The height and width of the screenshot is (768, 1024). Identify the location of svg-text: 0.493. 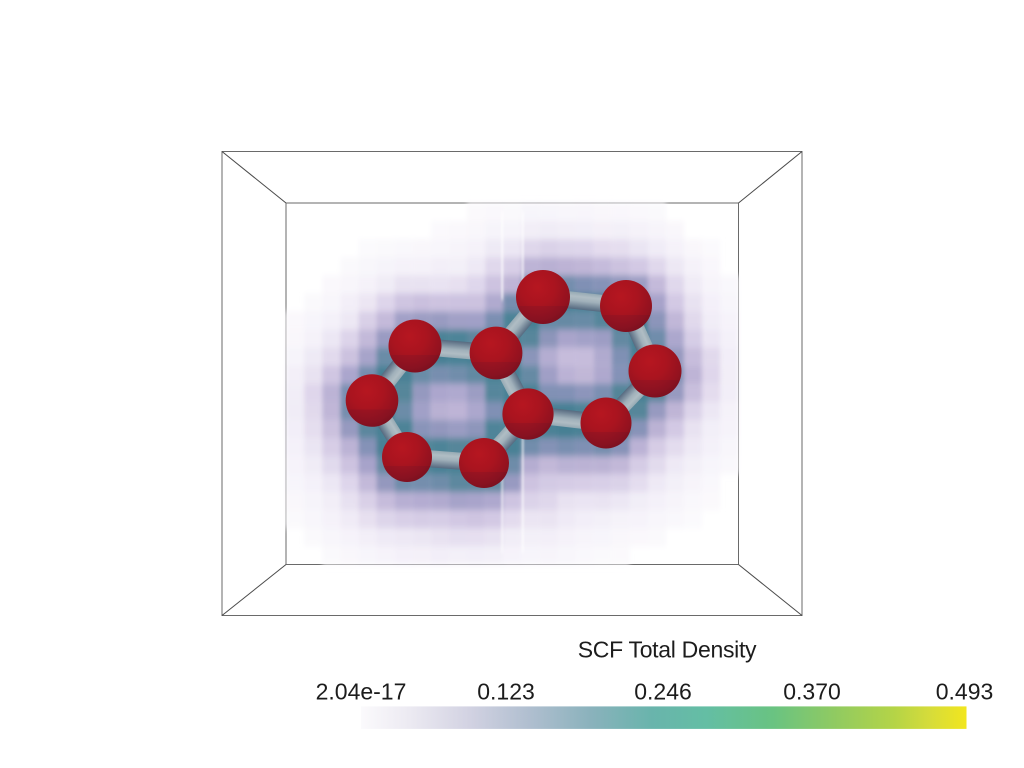
(965, 692).